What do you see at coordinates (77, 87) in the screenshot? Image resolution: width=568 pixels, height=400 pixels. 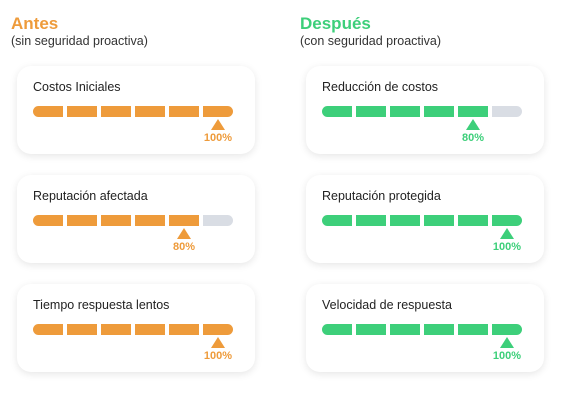 I see `card-label: Costos Iniciales` at bounding box center [77, 87].